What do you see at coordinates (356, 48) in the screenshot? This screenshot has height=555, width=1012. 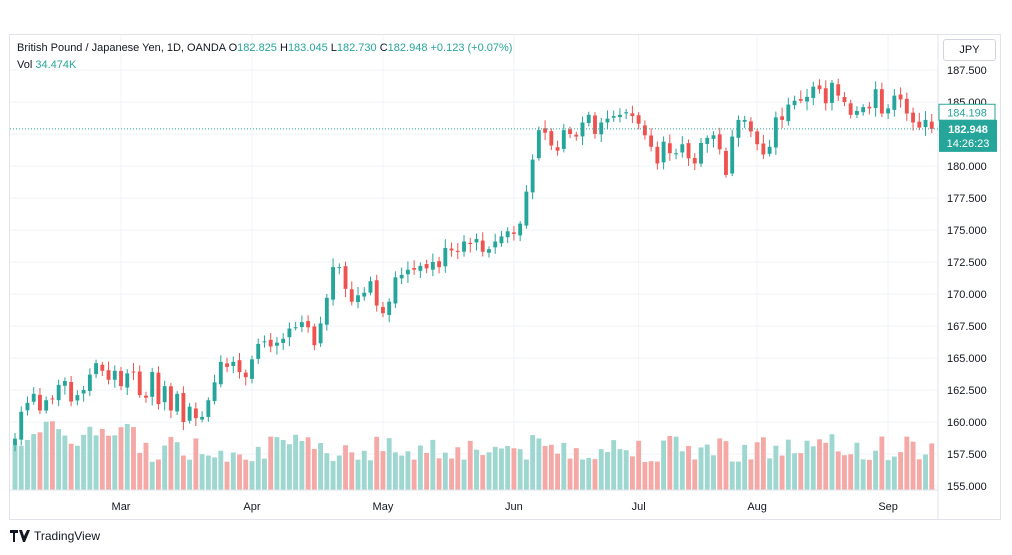 I see `low-value: 182.730` at bounding box center [356, 48].